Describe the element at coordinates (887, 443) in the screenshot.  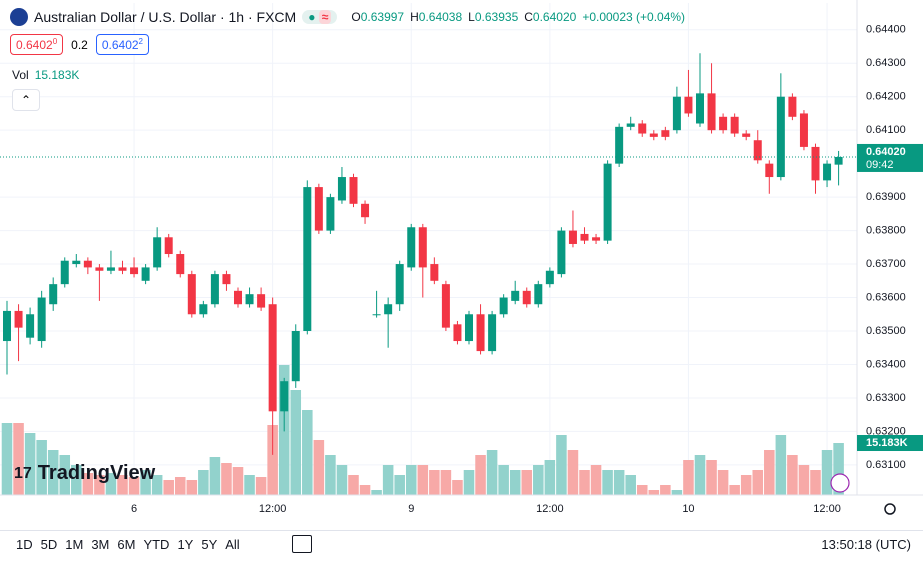
I see `volume-label: 15.183K` at that location.